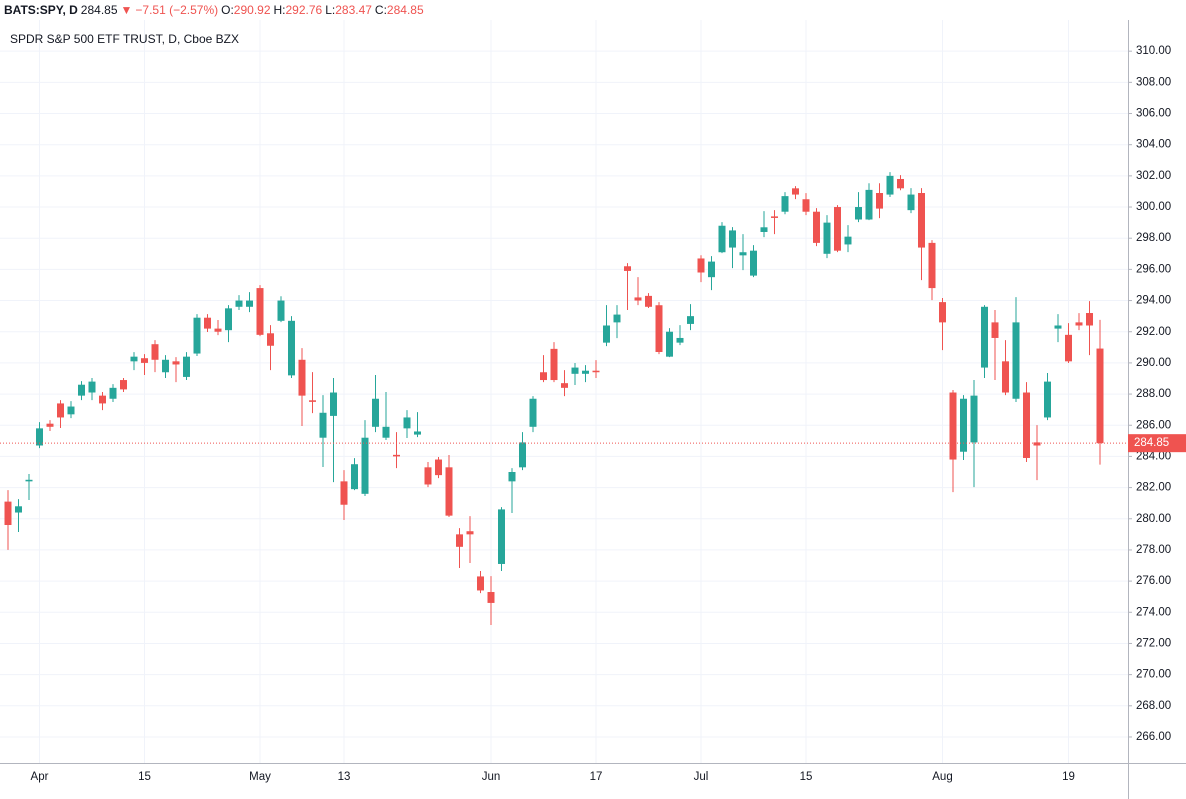 This screenshot has height=799, width=1186. I want to click on last-price-tag, so click(1157, 443).